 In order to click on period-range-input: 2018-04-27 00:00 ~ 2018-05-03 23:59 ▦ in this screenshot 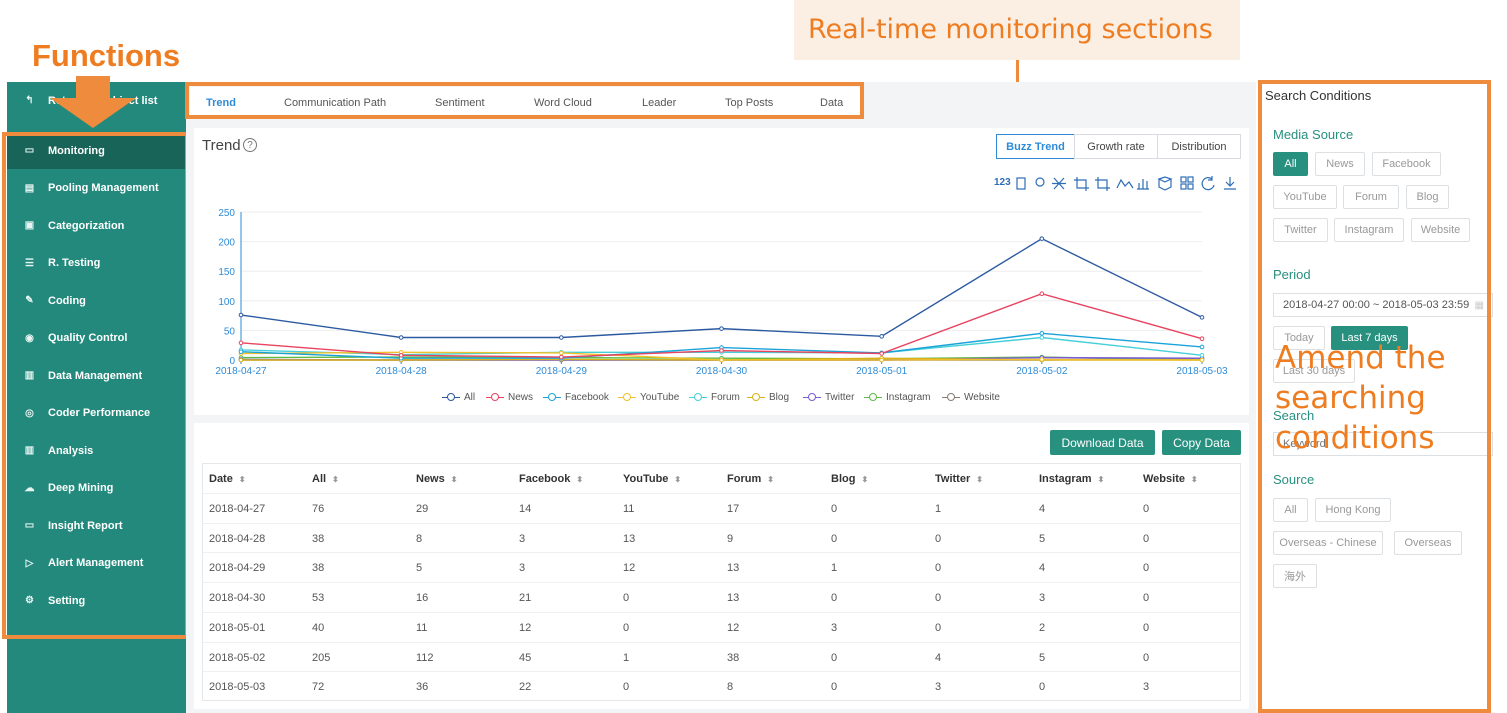, I will do `click(1383, 305)`.